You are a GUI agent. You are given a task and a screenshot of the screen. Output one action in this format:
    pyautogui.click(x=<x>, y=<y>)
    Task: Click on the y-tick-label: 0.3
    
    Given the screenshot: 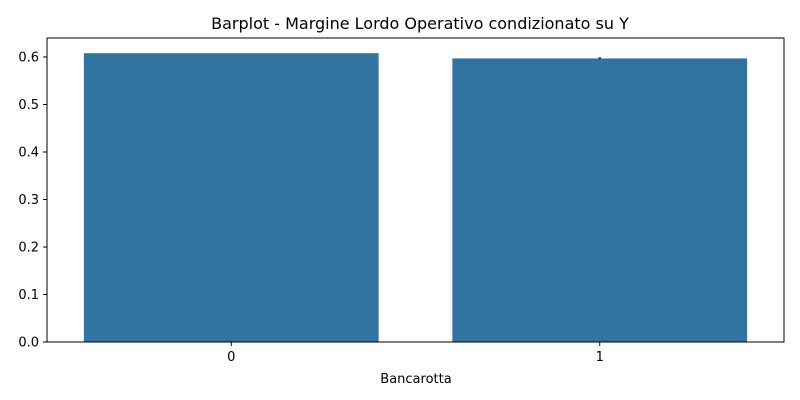 What is the action you would take?
    pyautogui.click(x=28, y=200)
    